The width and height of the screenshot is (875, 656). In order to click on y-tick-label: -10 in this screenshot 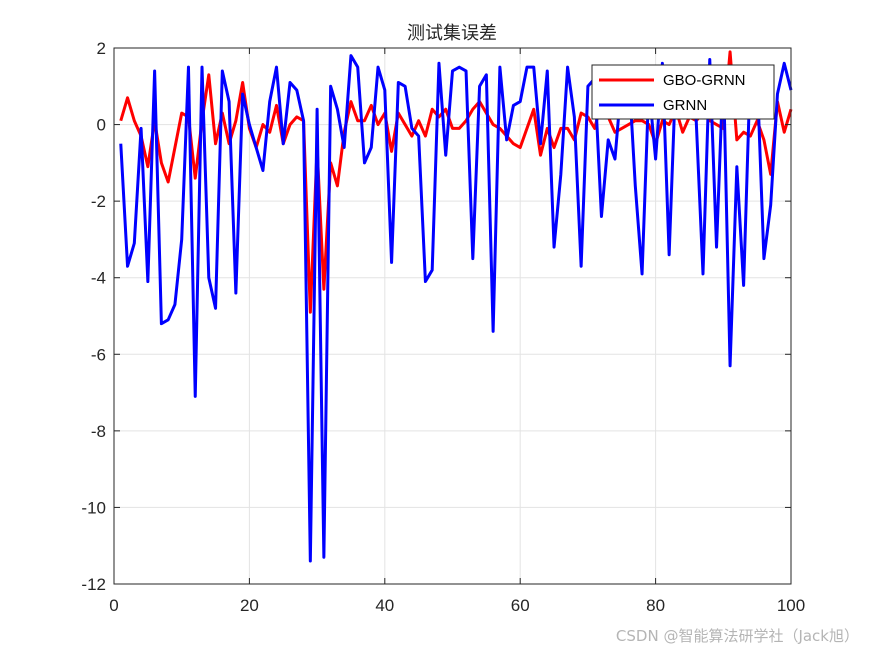, I will do `click(93, 507)`.